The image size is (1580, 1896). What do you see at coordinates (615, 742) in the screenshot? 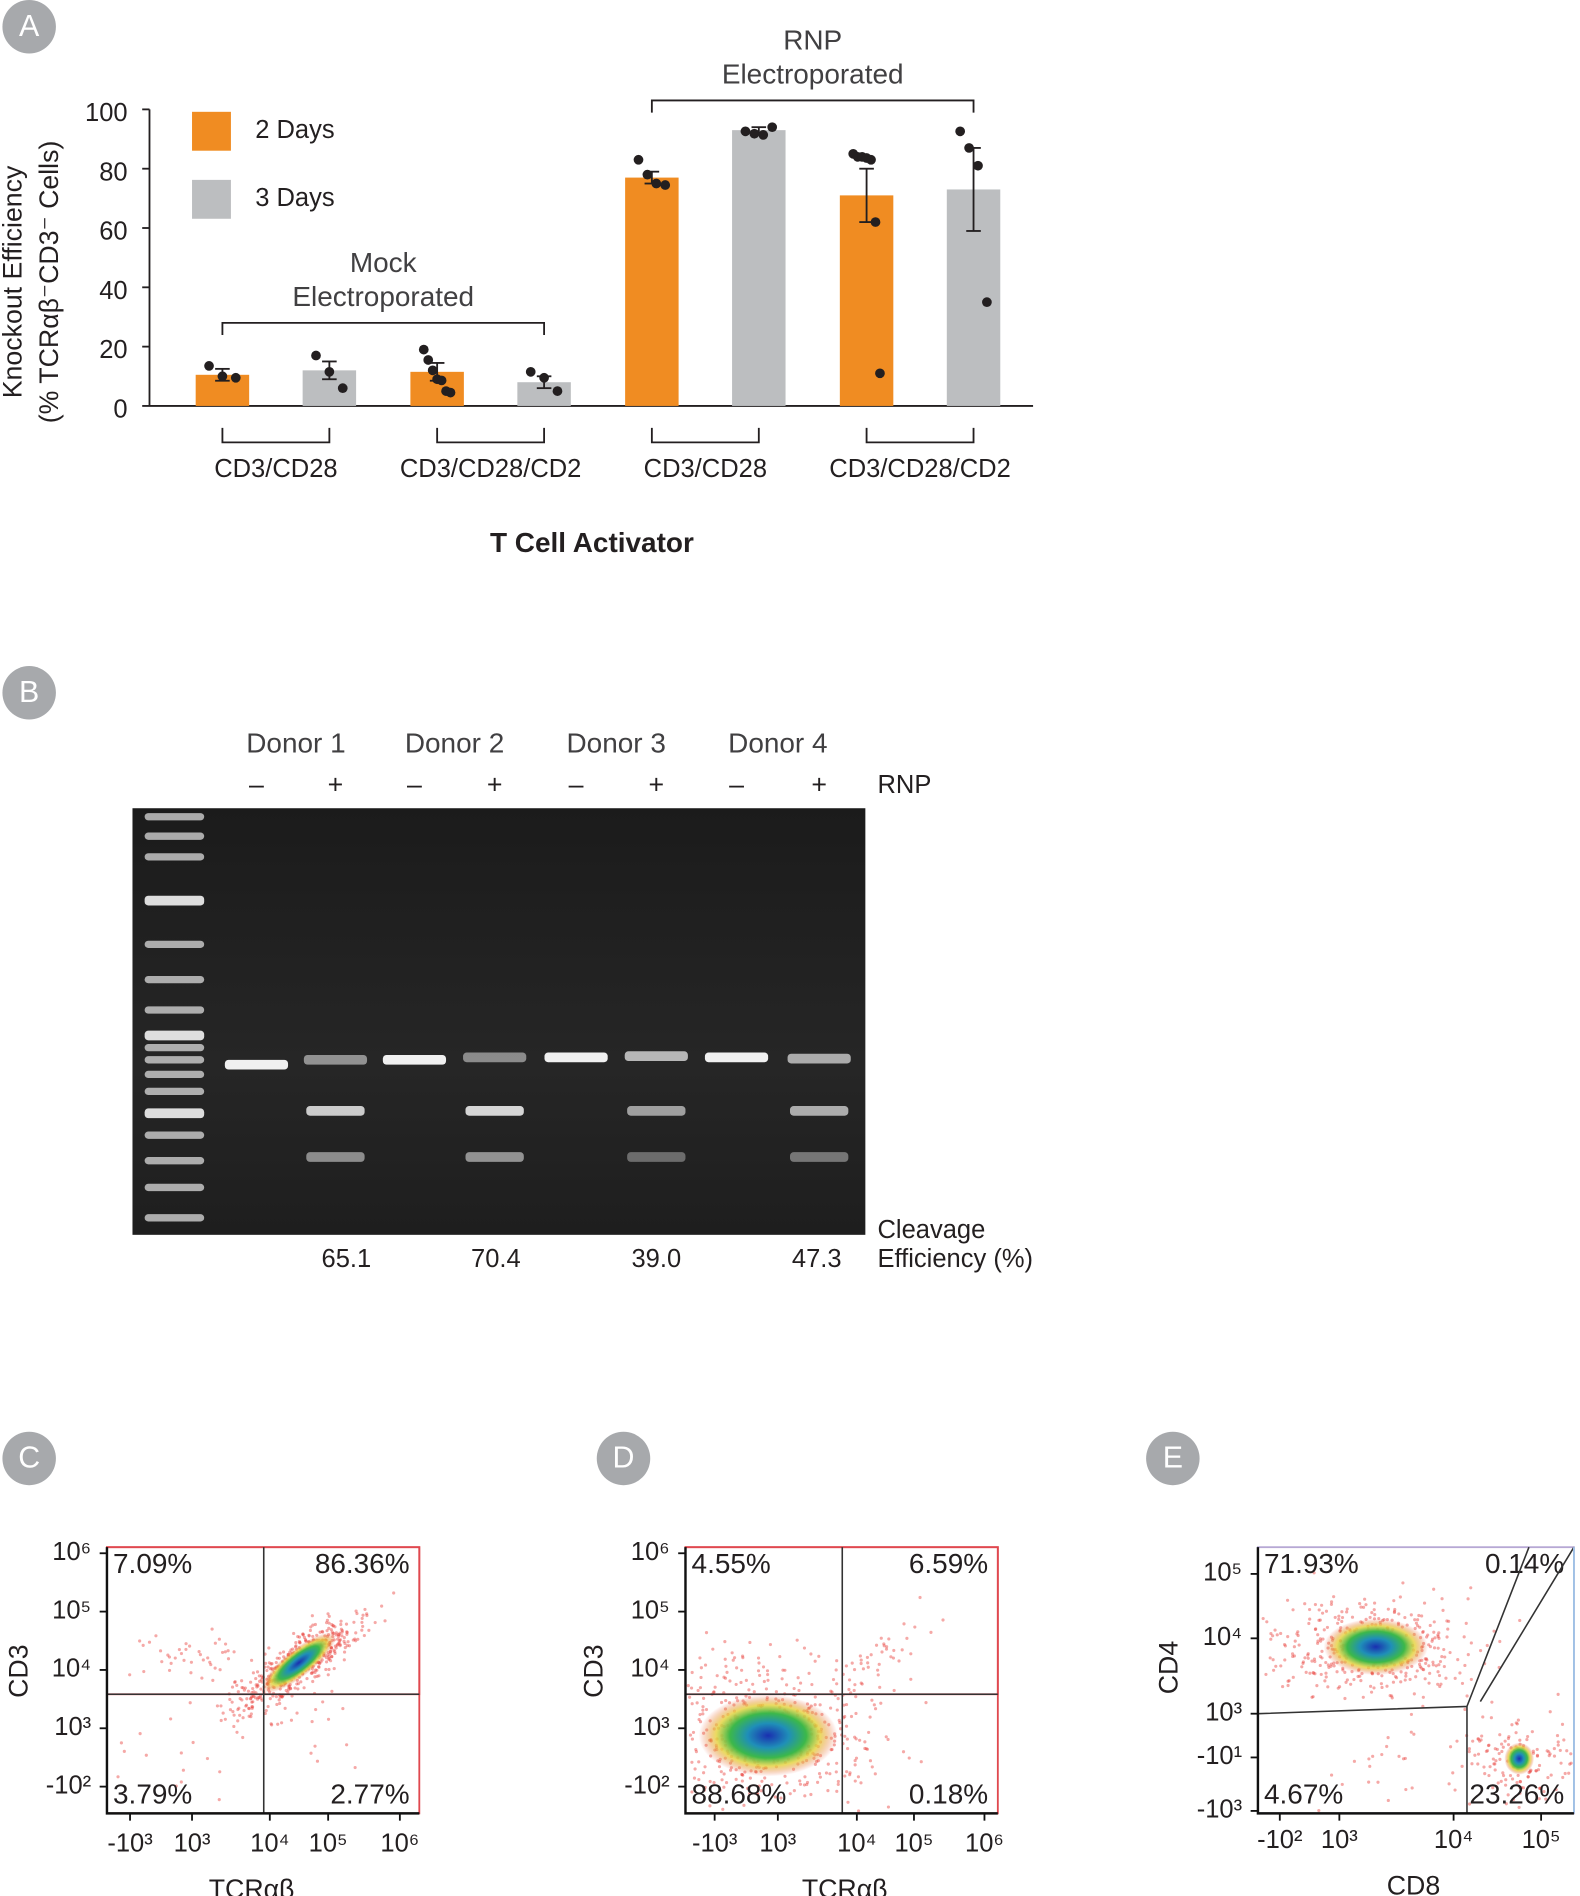
I see `donor-label: Donor 3` at bounding box center [615, 742].